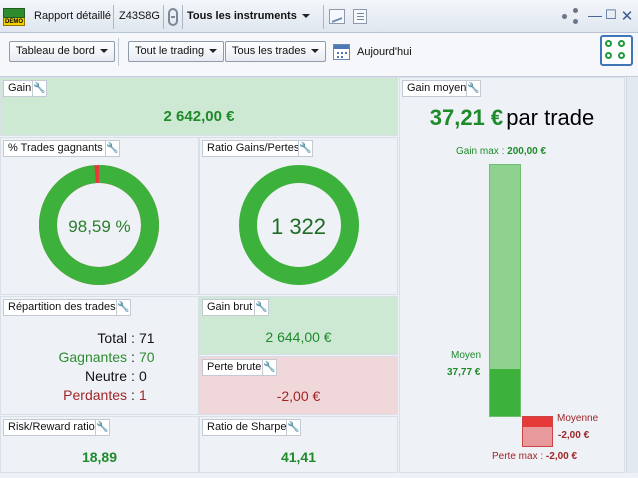  I want to click on demo-icon: DEMO, so click(14, 17).